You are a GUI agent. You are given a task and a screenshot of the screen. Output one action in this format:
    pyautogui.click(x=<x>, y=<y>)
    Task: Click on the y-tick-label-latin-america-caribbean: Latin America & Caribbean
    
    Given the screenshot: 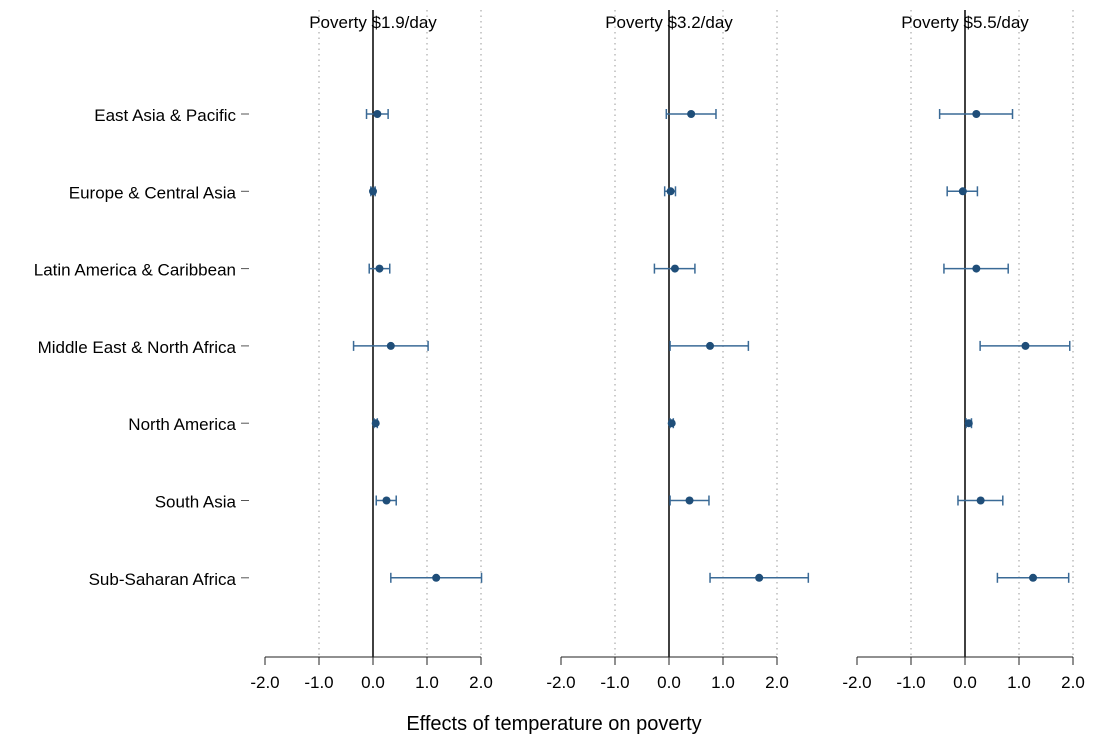 What is the action you would take?
    pyautogui.click(x=135, y=270)
    